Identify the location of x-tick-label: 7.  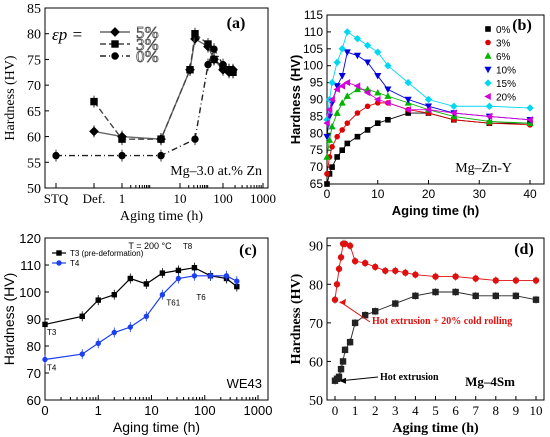
(475, 410).